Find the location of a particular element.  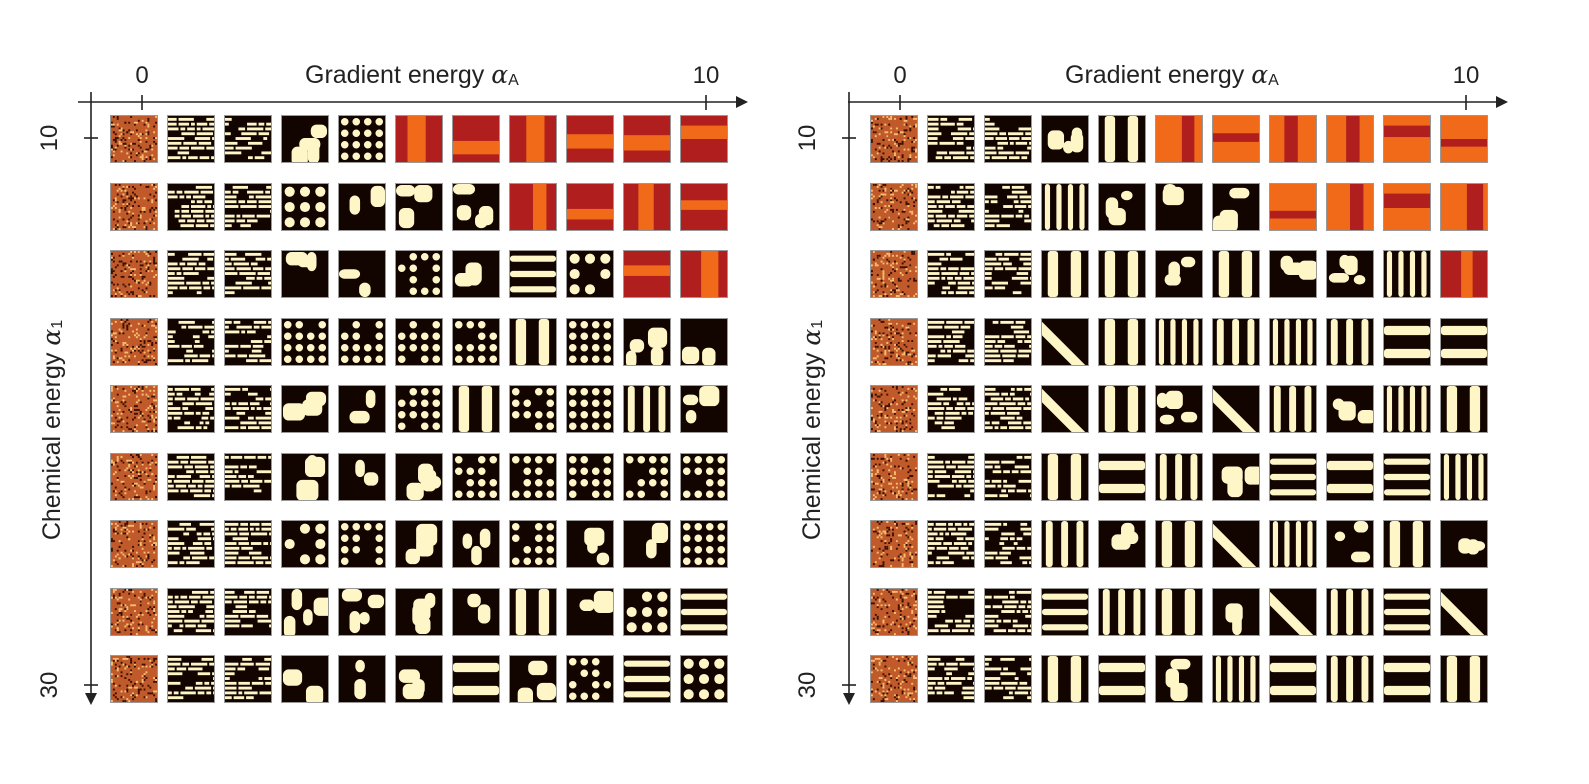

x-axis-subscript: A is located at coordinates (1273, 80).